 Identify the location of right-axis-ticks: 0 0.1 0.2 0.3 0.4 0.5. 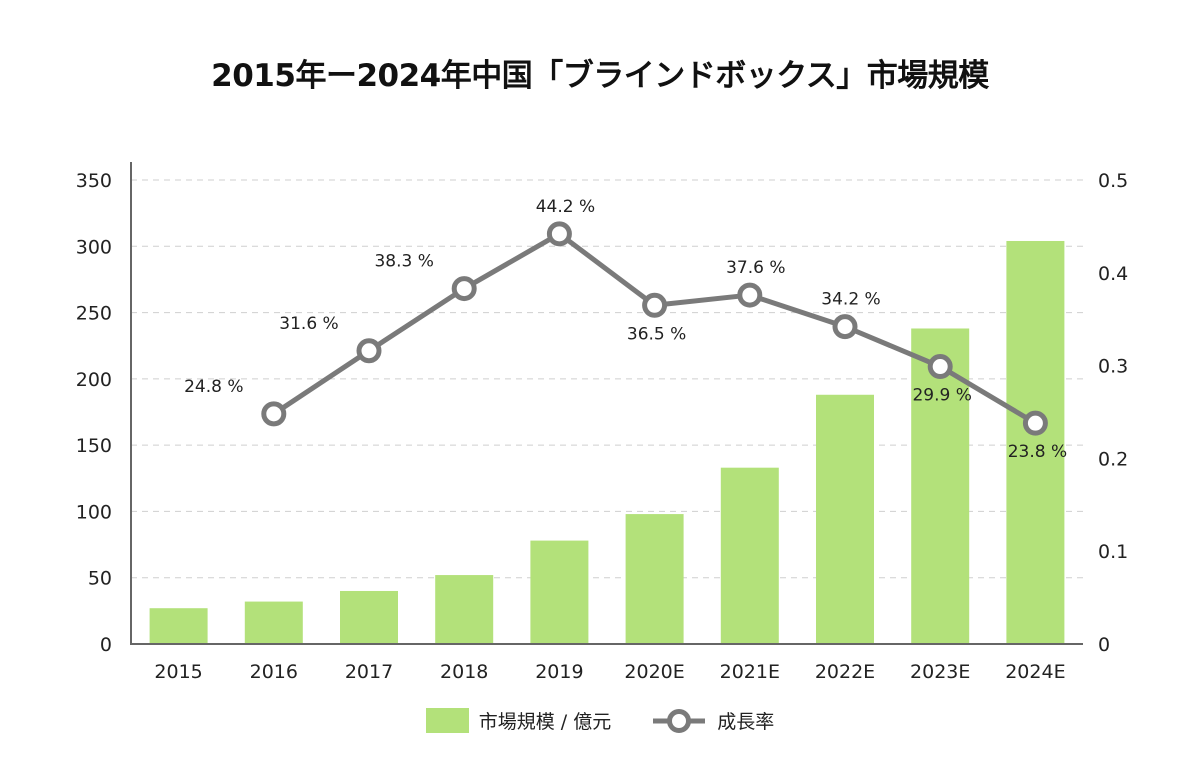
(1113, 413).